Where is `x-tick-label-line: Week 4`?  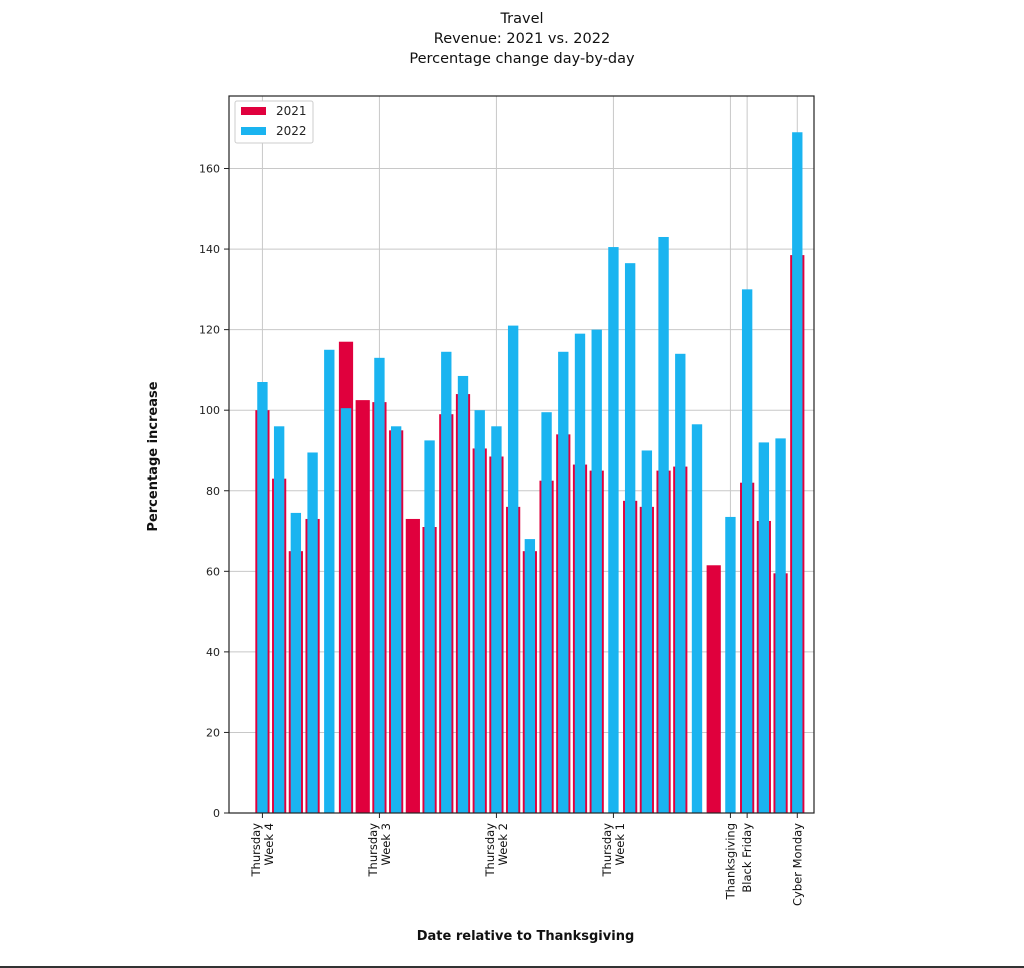
x-tick-label-line: Week 4 is located at coordinates (269, 844).